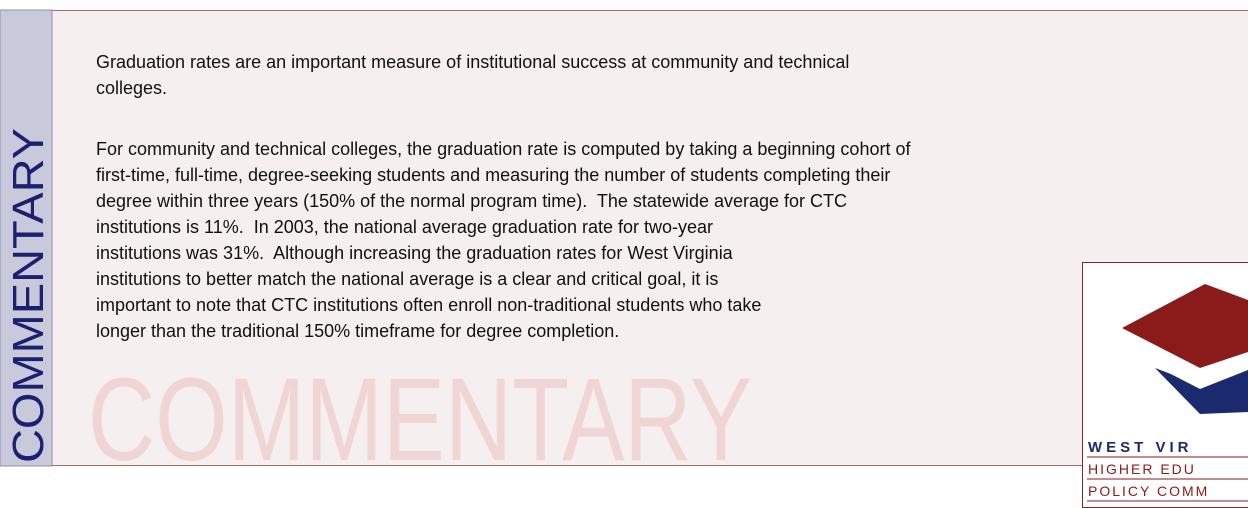 This screenshot has width=1248, height=508. I want to click on watermark: COMMENTARY, so click(420, 420).